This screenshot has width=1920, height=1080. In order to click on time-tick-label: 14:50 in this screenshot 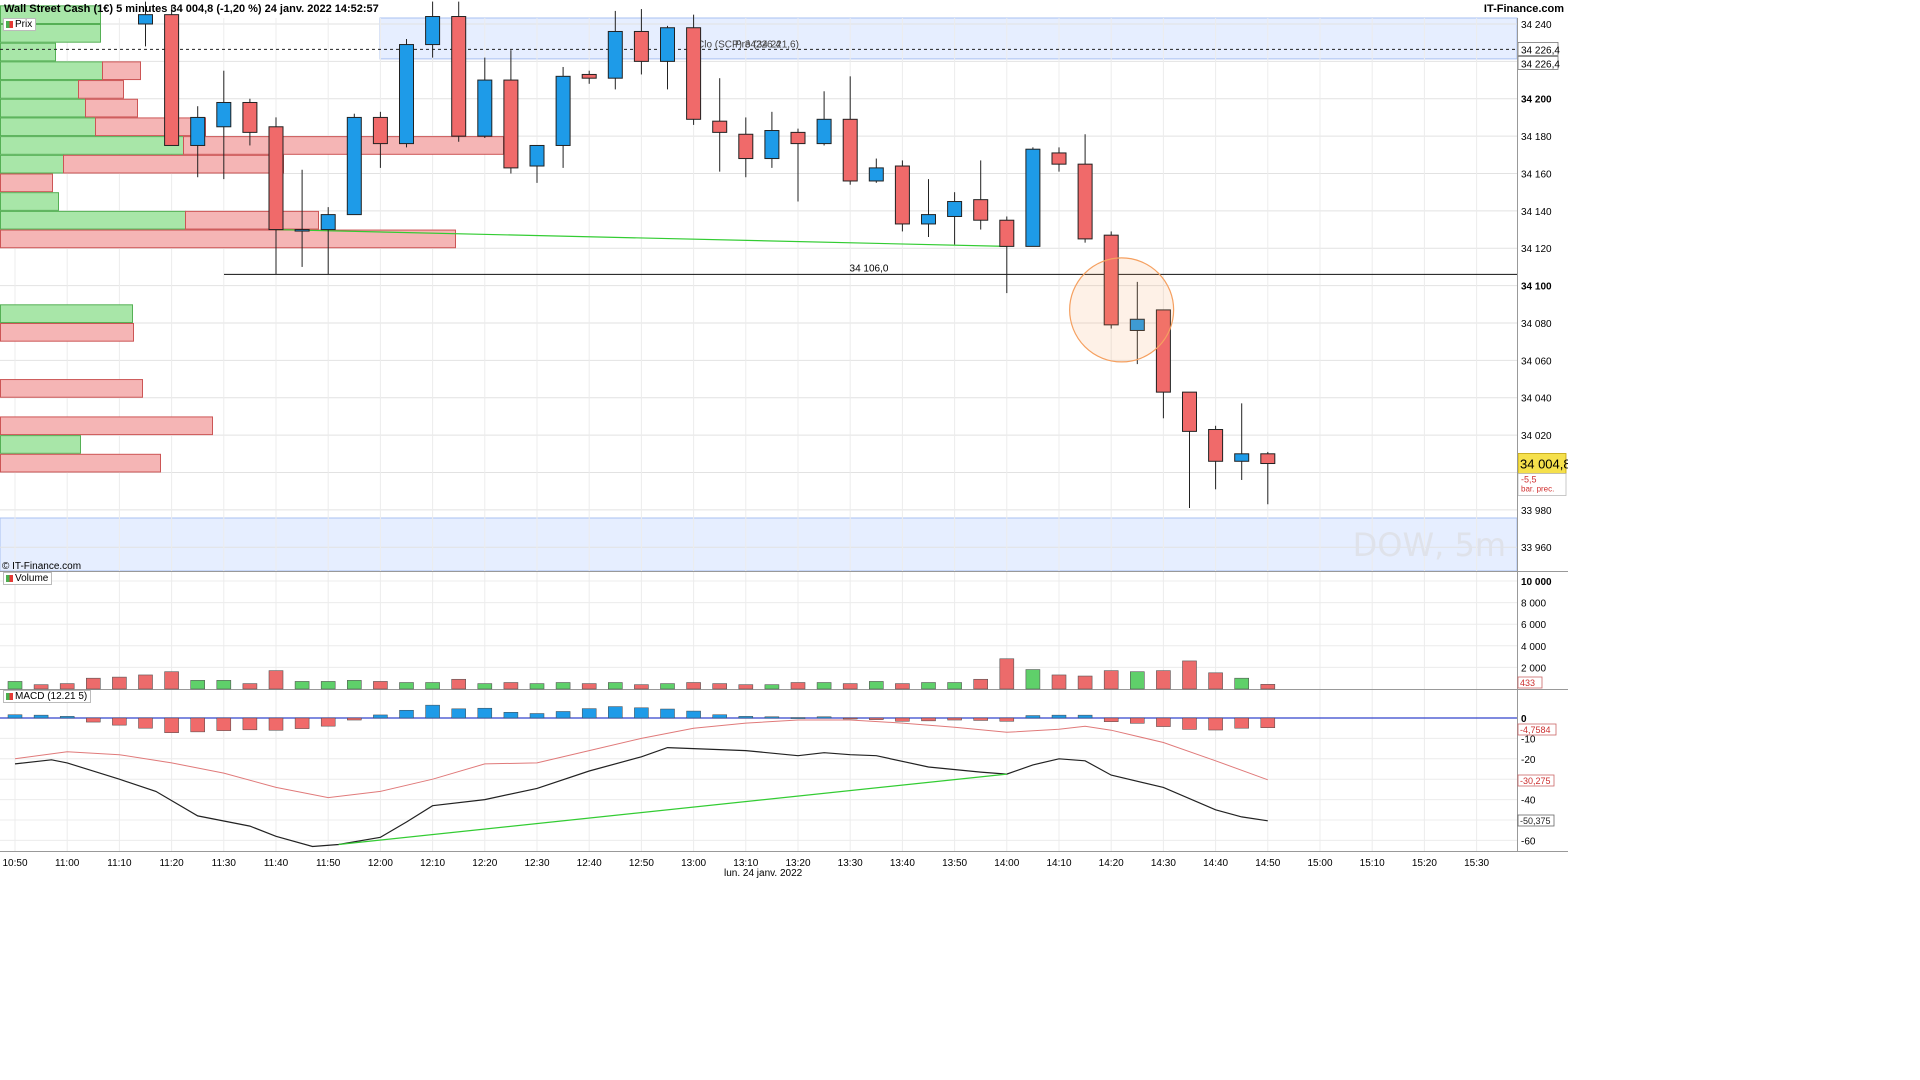, I will do `click(1267, 863)`.